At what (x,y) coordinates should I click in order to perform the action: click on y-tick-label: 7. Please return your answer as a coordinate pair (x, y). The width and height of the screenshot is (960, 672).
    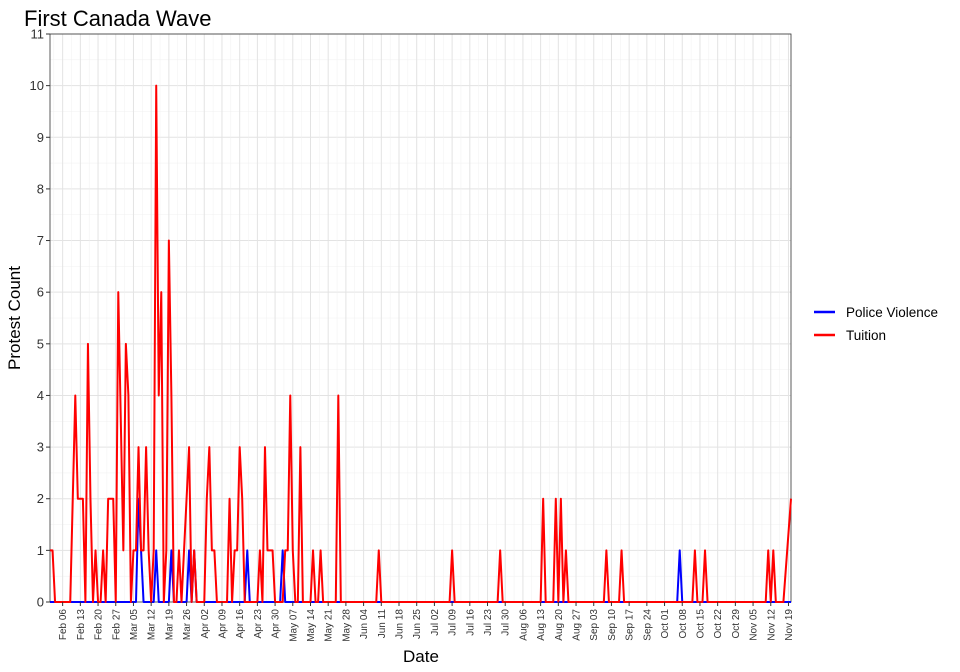
    Looking at the image, I should click on (40, 240).